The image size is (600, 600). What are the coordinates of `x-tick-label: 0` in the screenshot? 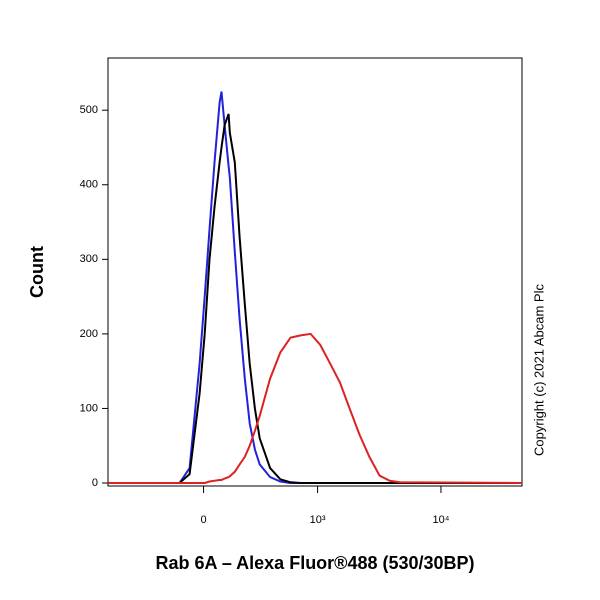 It's located at (204, 520).